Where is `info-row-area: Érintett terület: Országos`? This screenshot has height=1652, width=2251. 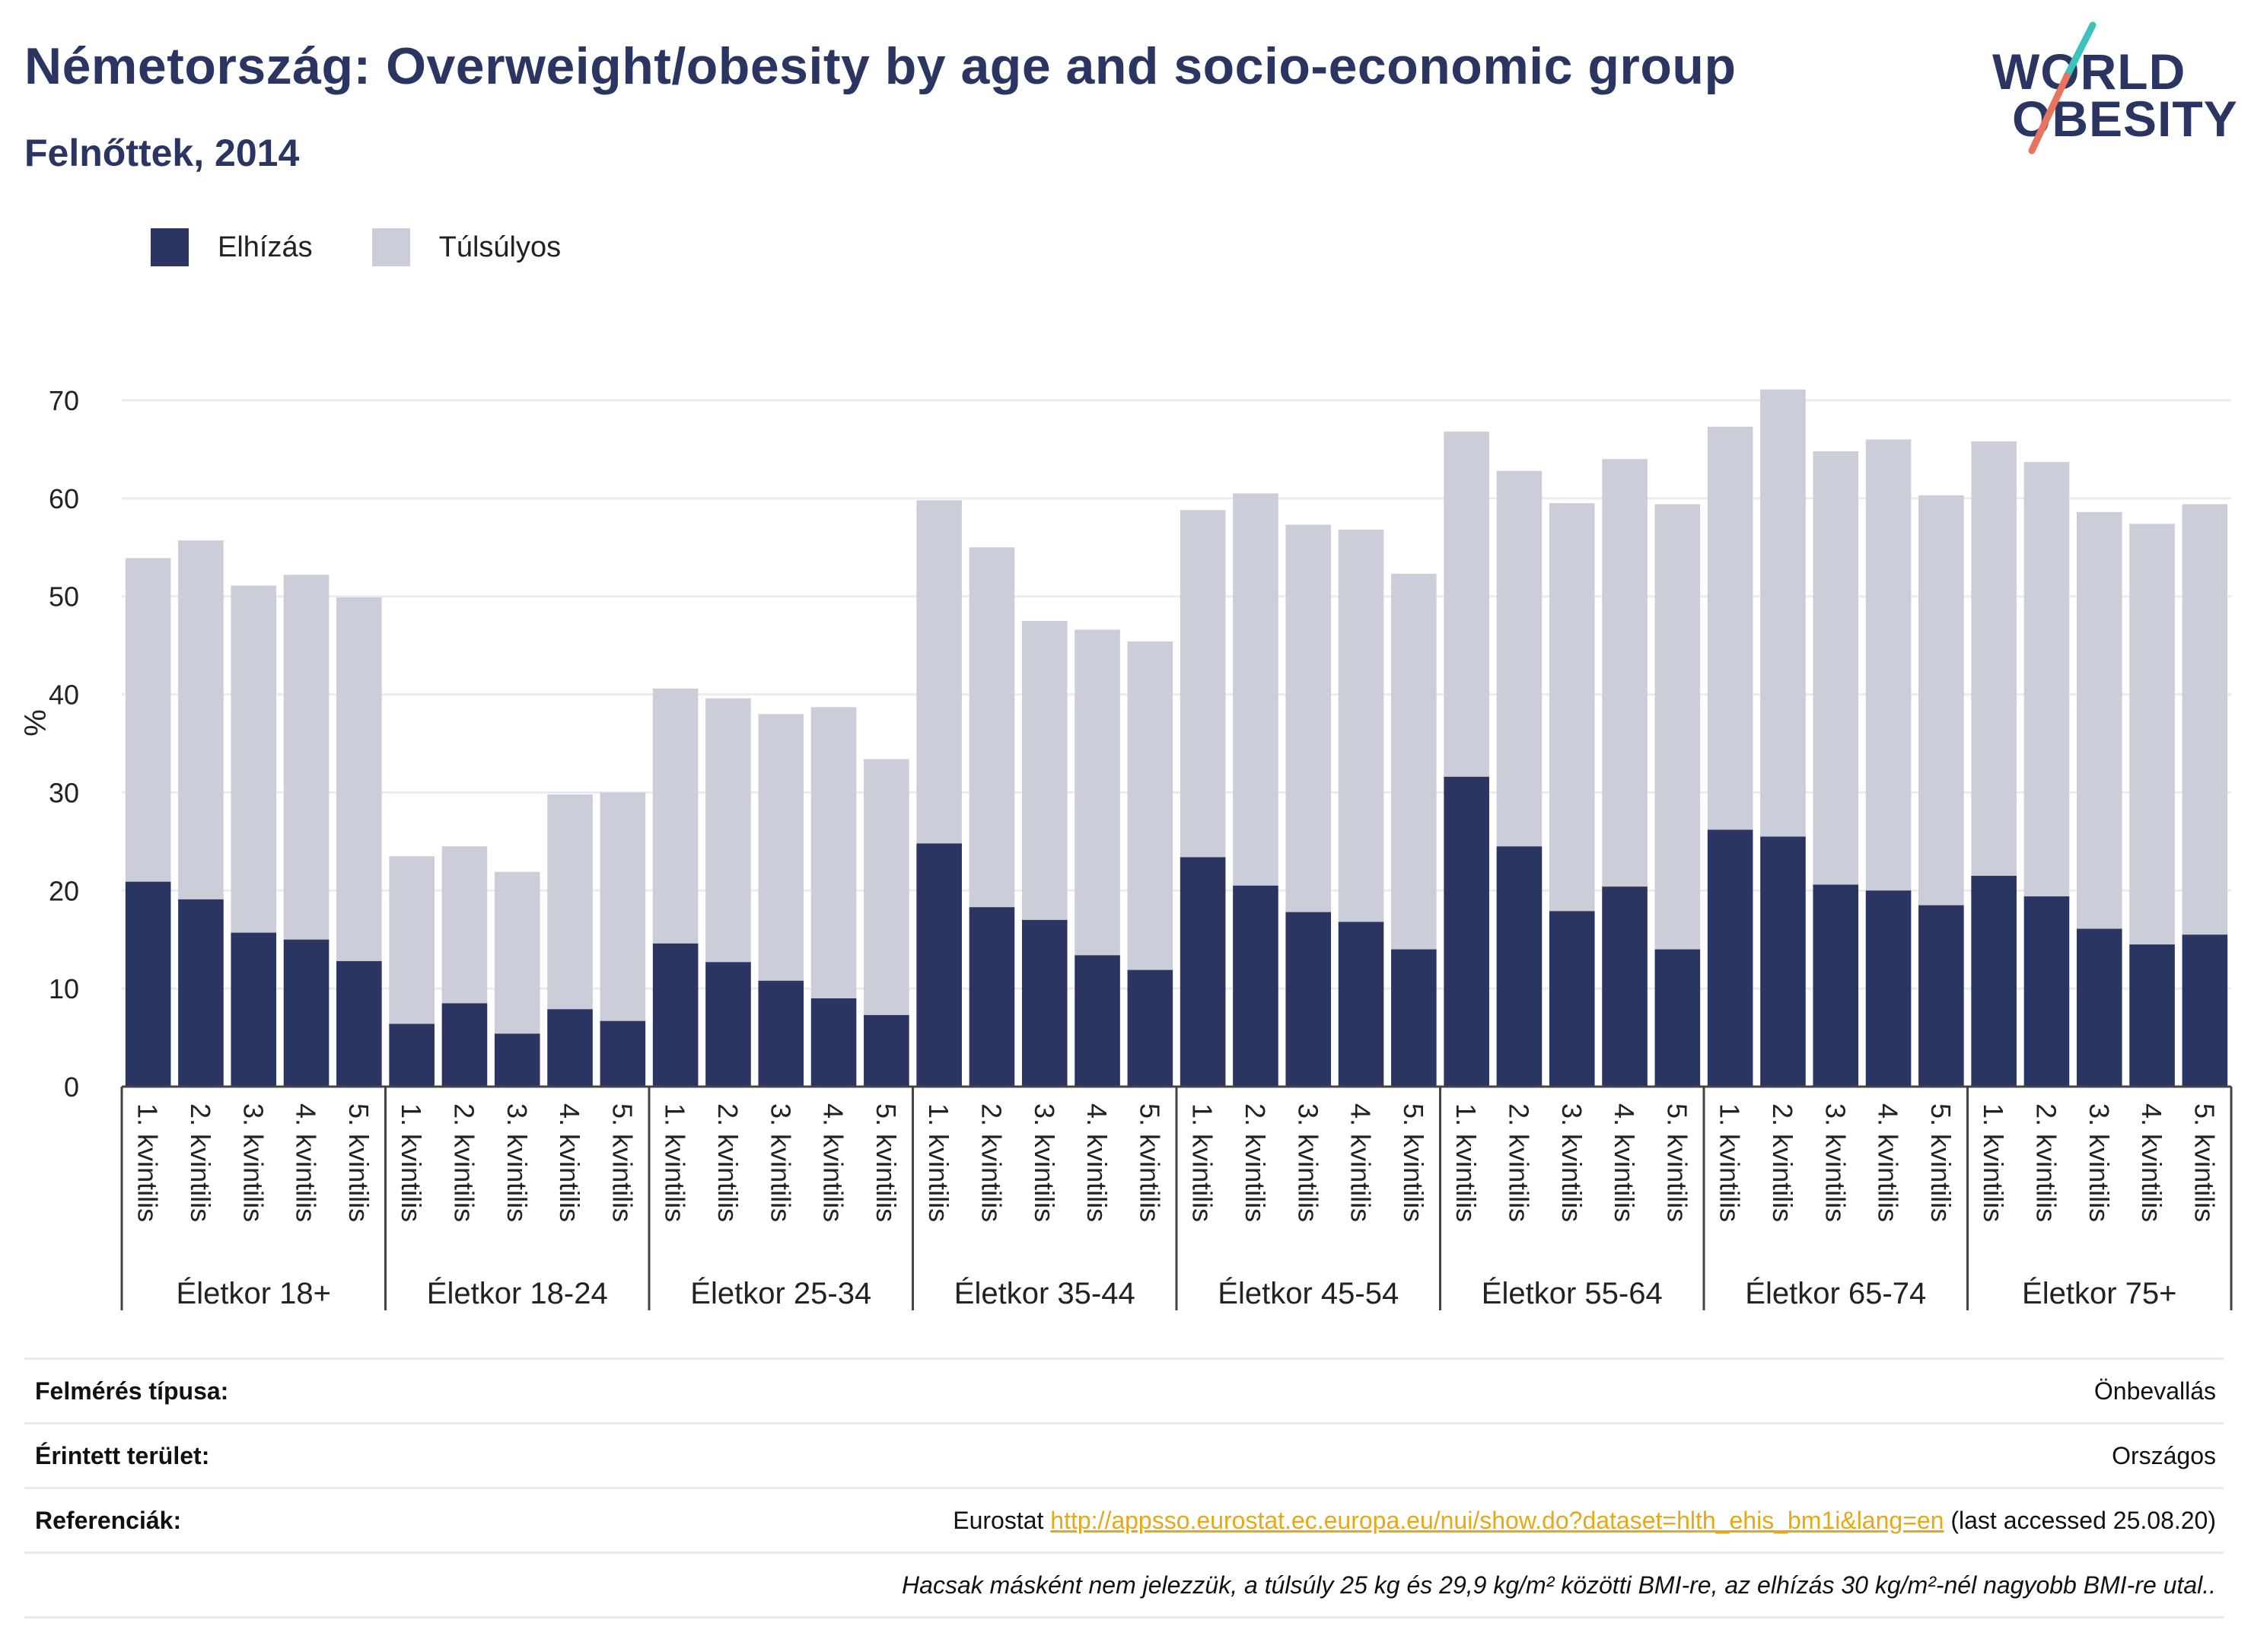 info-row-area: Érintett terület: Országos is located at coordinates (1124, 1456).